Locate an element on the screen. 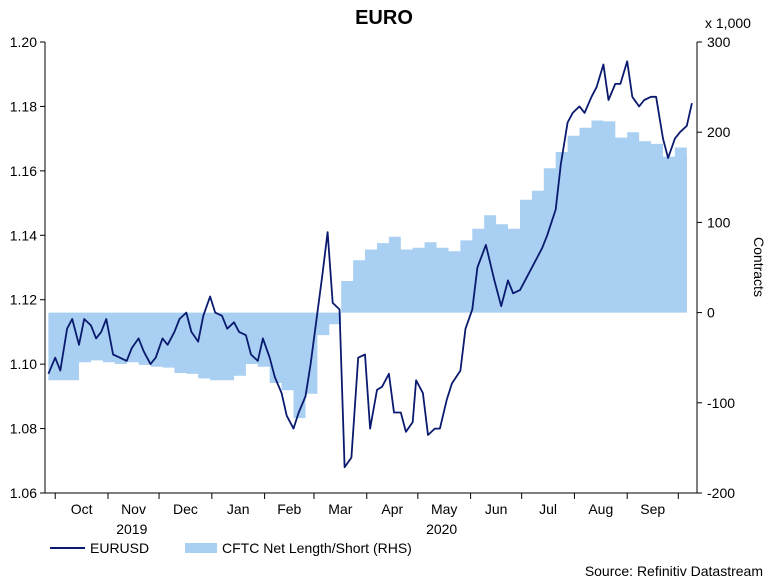 This screenshot has height=580, width=773. right-axis-label: Contracts is located at coordinates (759, 267).